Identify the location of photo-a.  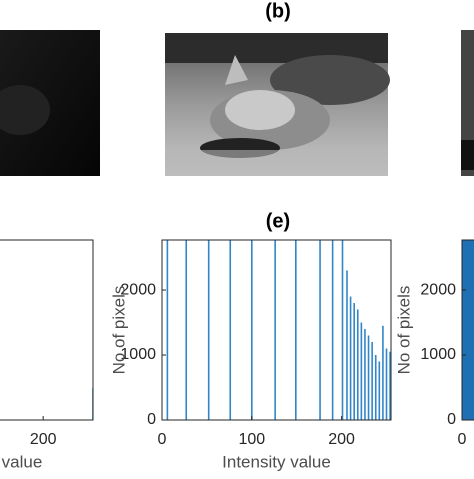
(50, 103).